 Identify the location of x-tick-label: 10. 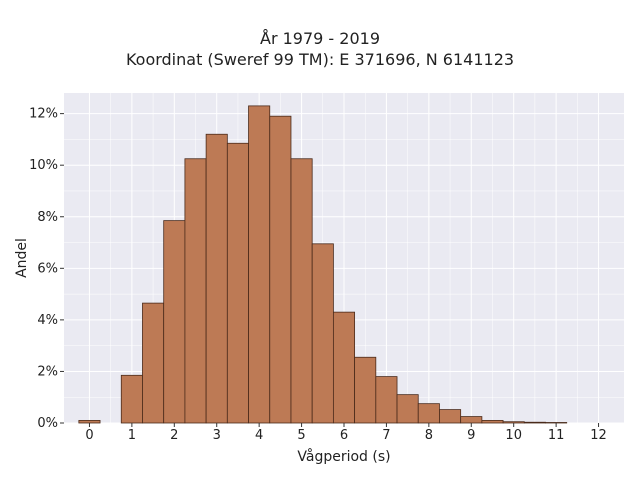
(513, 435).